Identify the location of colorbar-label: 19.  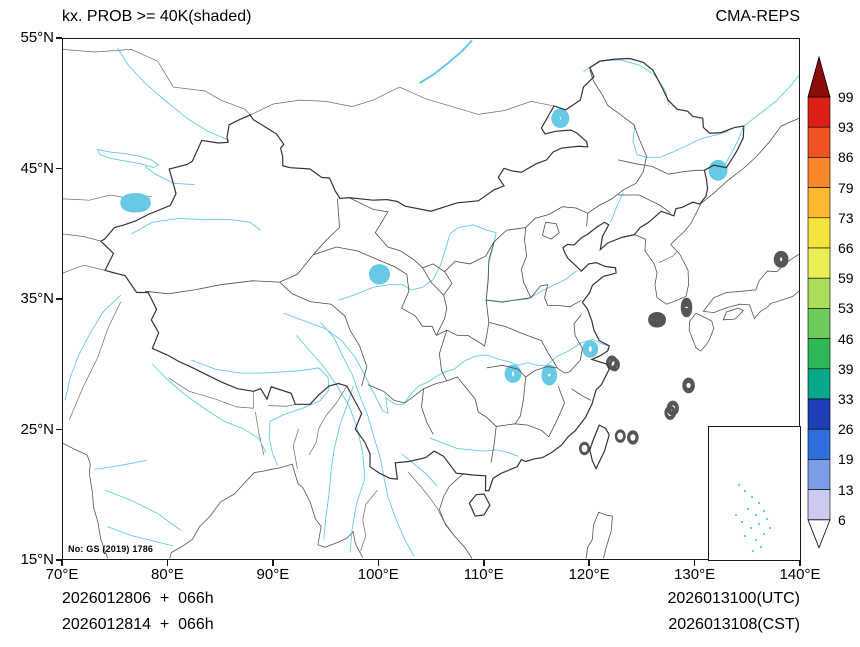
(846, 459).